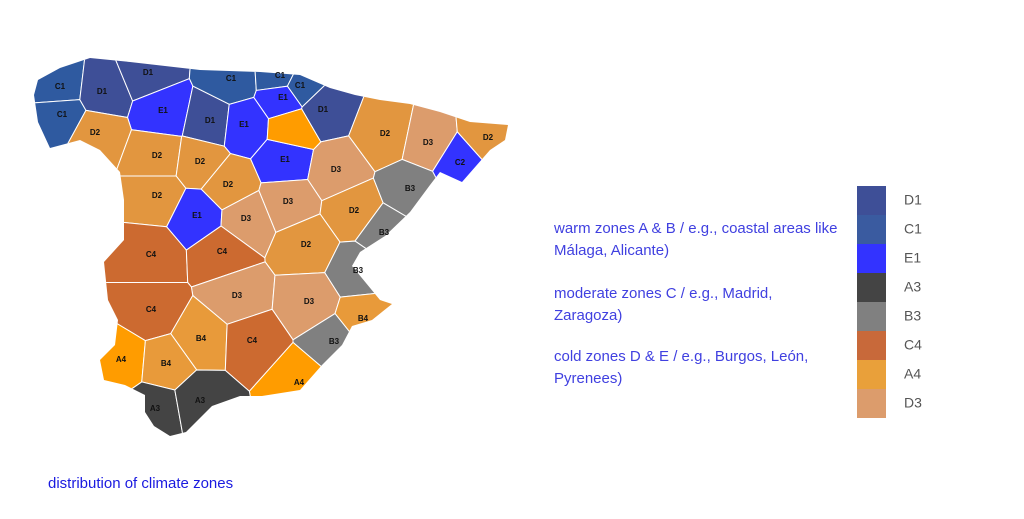 Image resolution: width=1024 pixels, height=519 pixels. I want to click on legend-label: C1, so click(913, 229).